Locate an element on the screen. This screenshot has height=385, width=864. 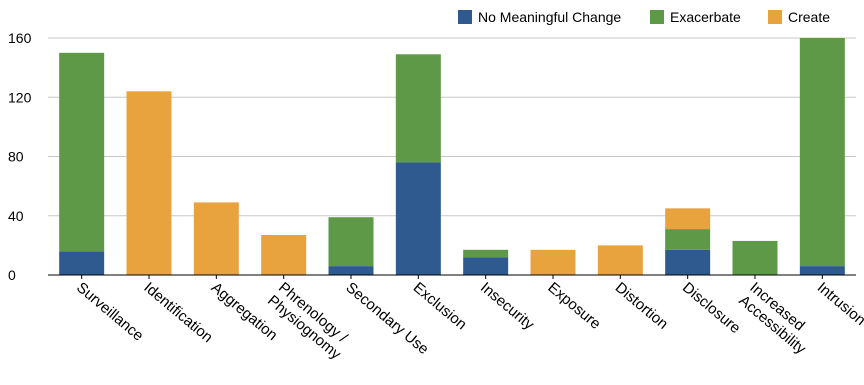
x-category-label: Disclosure is located at coordinates (711, 308).